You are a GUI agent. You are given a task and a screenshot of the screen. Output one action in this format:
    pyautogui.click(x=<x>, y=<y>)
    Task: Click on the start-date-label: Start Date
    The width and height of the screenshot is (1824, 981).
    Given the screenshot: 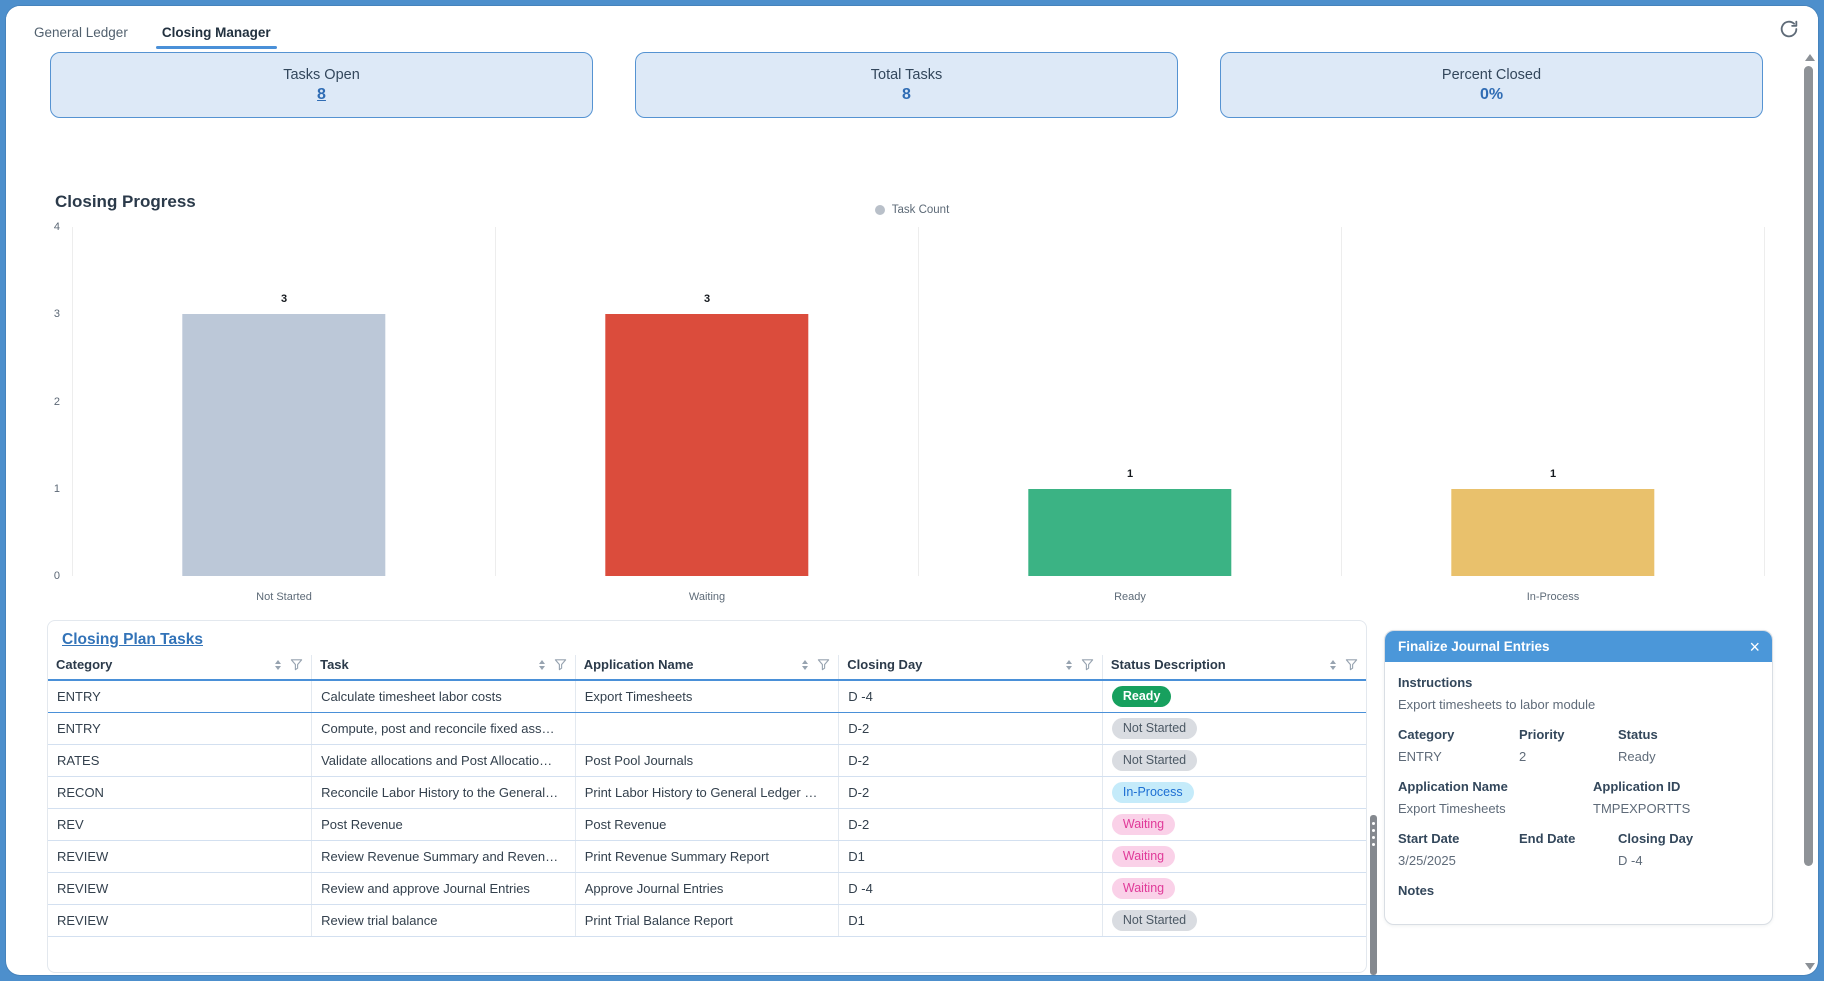 What is the action you would take?
    pyautogui.click(x=1429, y=838)
    